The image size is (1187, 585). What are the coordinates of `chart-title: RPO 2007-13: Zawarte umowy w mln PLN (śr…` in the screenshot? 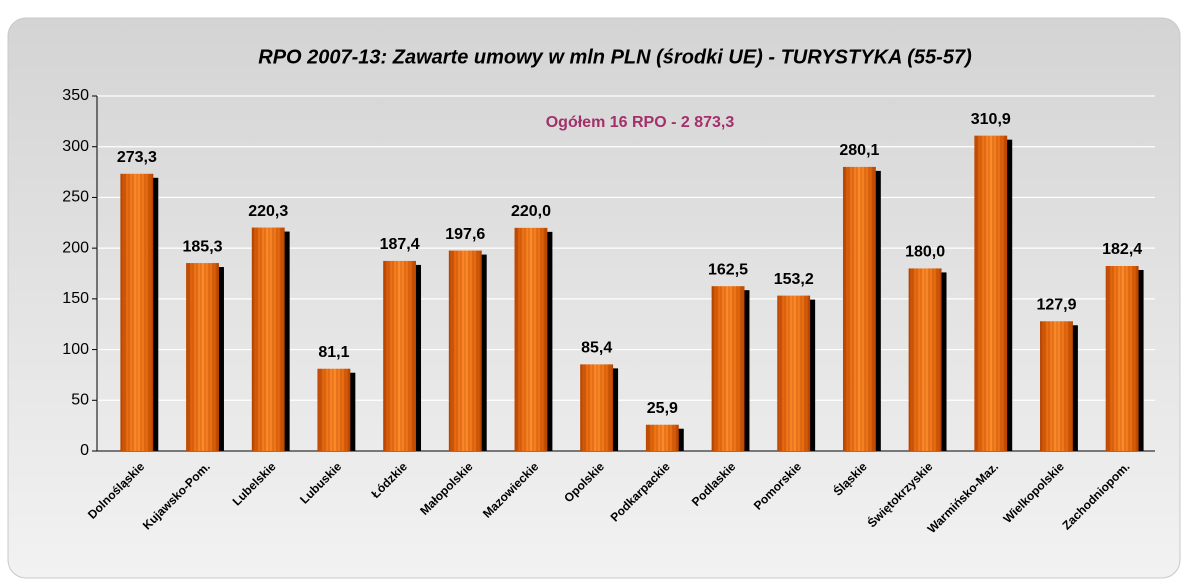 It's located at (615, 57).